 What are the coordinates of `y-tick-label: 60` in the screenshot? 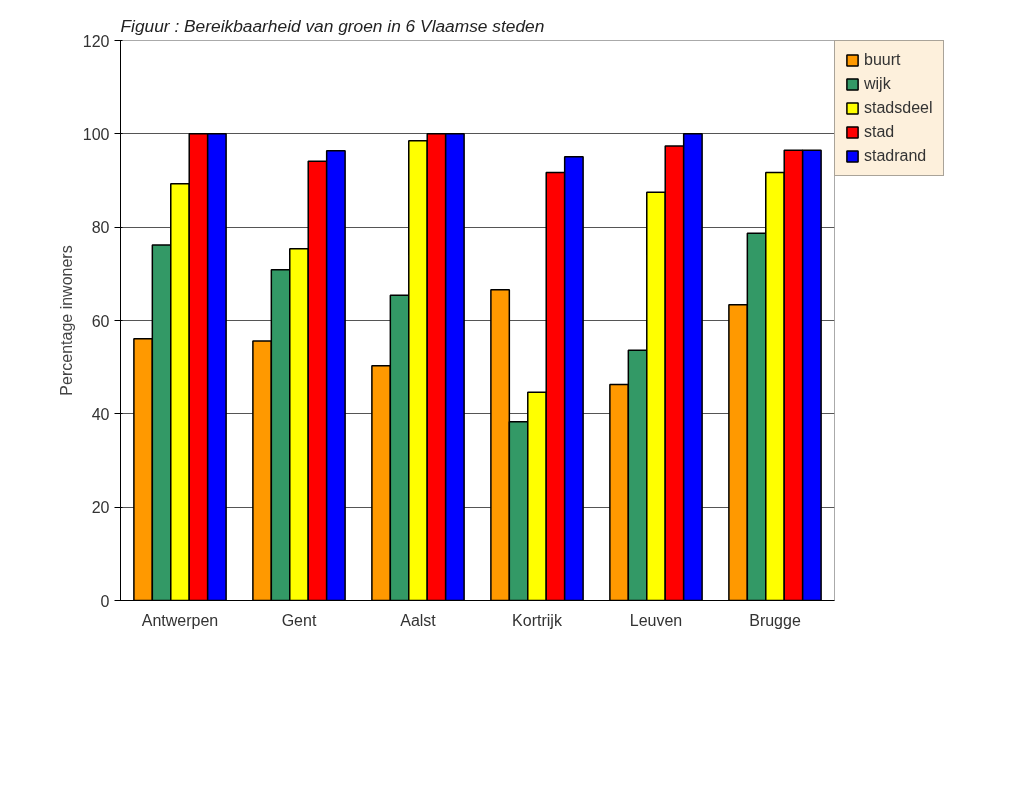 It's located at (100, 321).